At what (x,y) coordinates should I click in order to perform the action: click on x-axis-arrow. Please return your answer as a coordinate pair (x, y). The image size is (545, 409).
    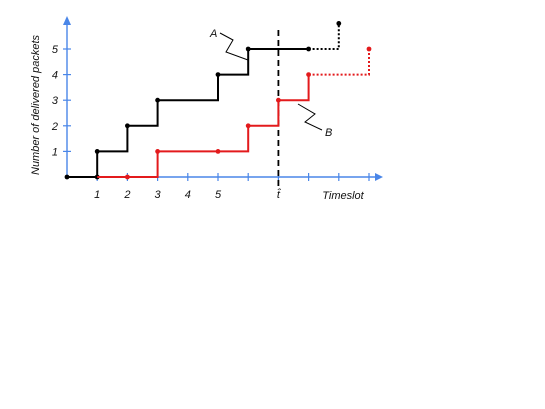
    Looking at the image, I should click on (379, 177).